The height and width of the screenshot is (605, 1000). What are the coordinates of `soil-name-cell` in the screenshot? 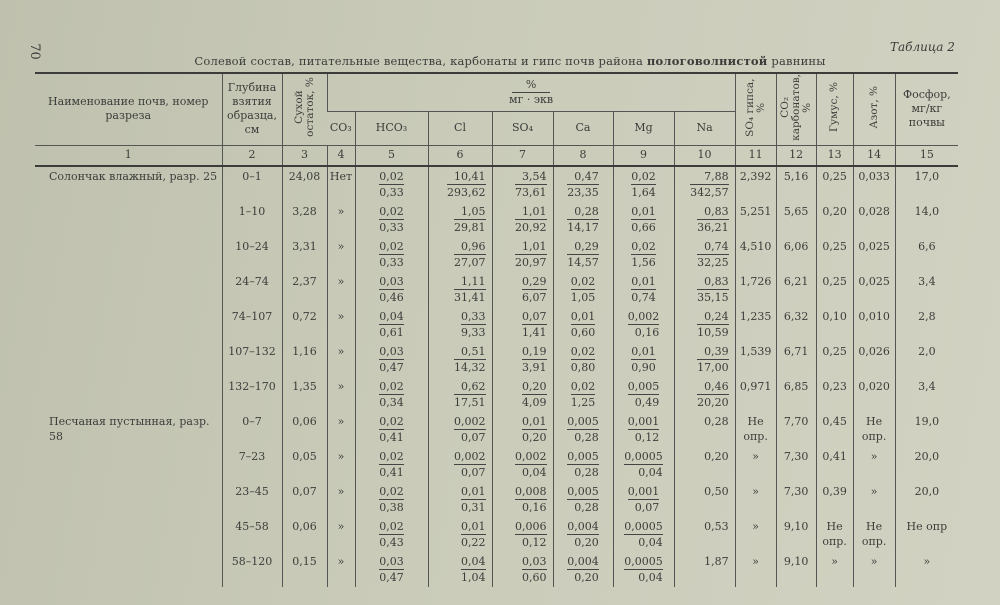 It's located at (128, 534).